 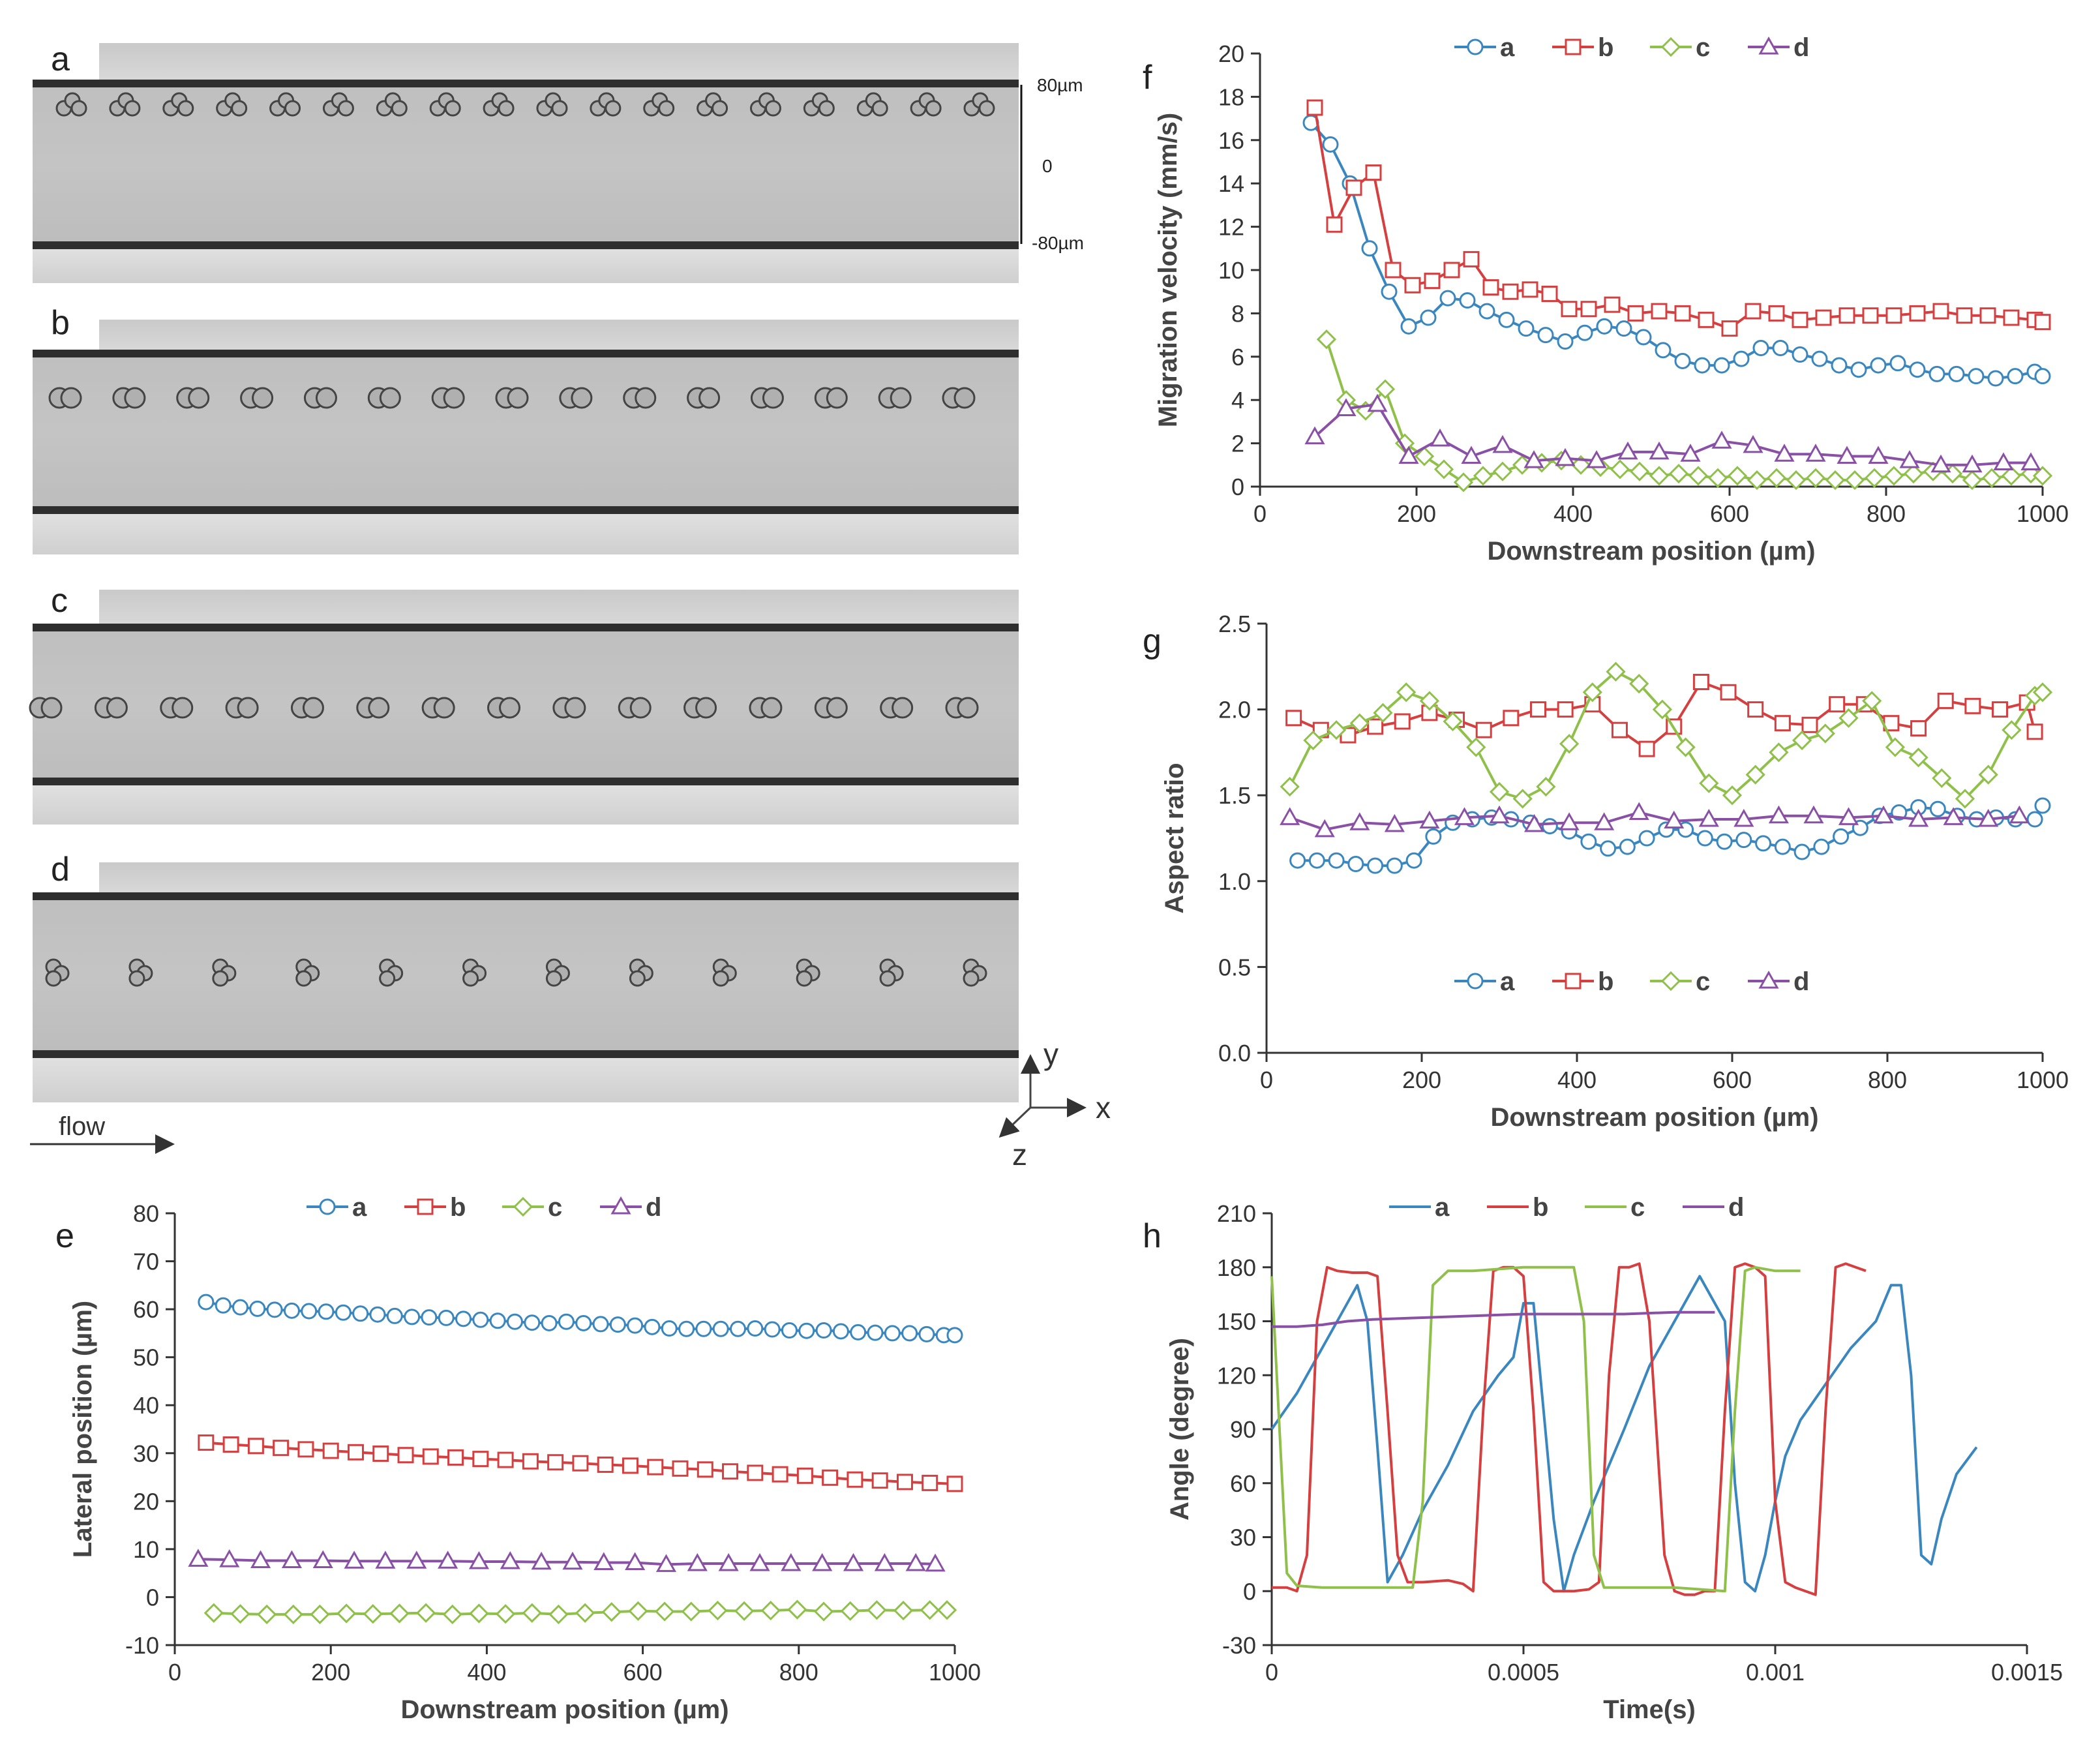 I want to click on x-tick-label: 400, so click(x=486, y=1672).